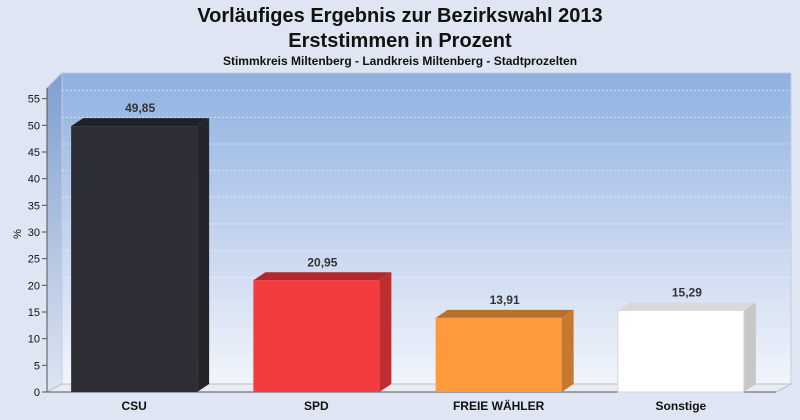 The width and height of the screenshot is (800, 420). What do you see at coordinates (322, 262) in the screenshot?
I see `bar-value-label: 20,95` at bounding box center [322, 262].